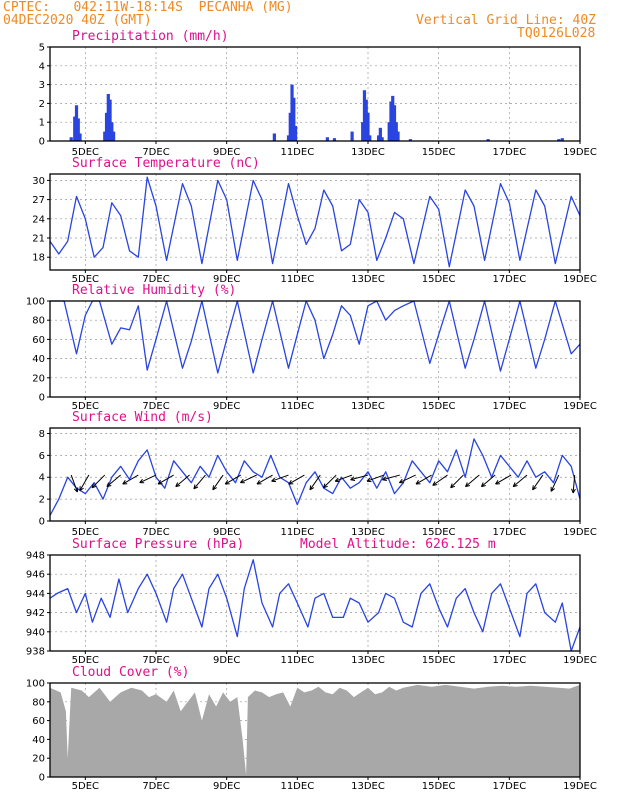  What do you see at coordinates (130, 672) in the screenshot?
I see `cloud-cover-title: Cloud Cover (%)` at bounding box center [130, 672].